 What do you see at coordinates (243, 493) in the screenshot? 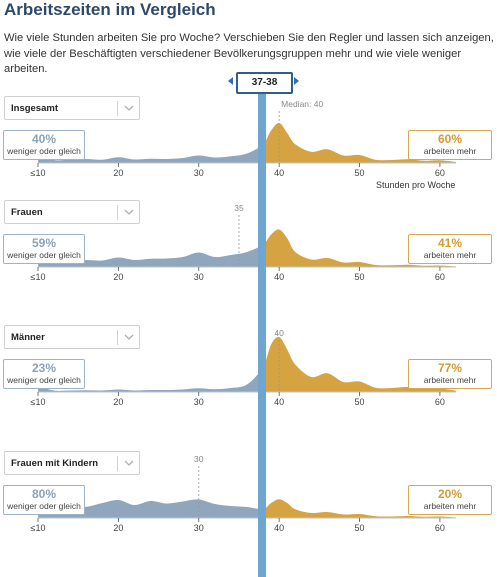
I see `distribution-chart: 30 ≤10 20 30 40 50 60` at bounding box center [243, 493].